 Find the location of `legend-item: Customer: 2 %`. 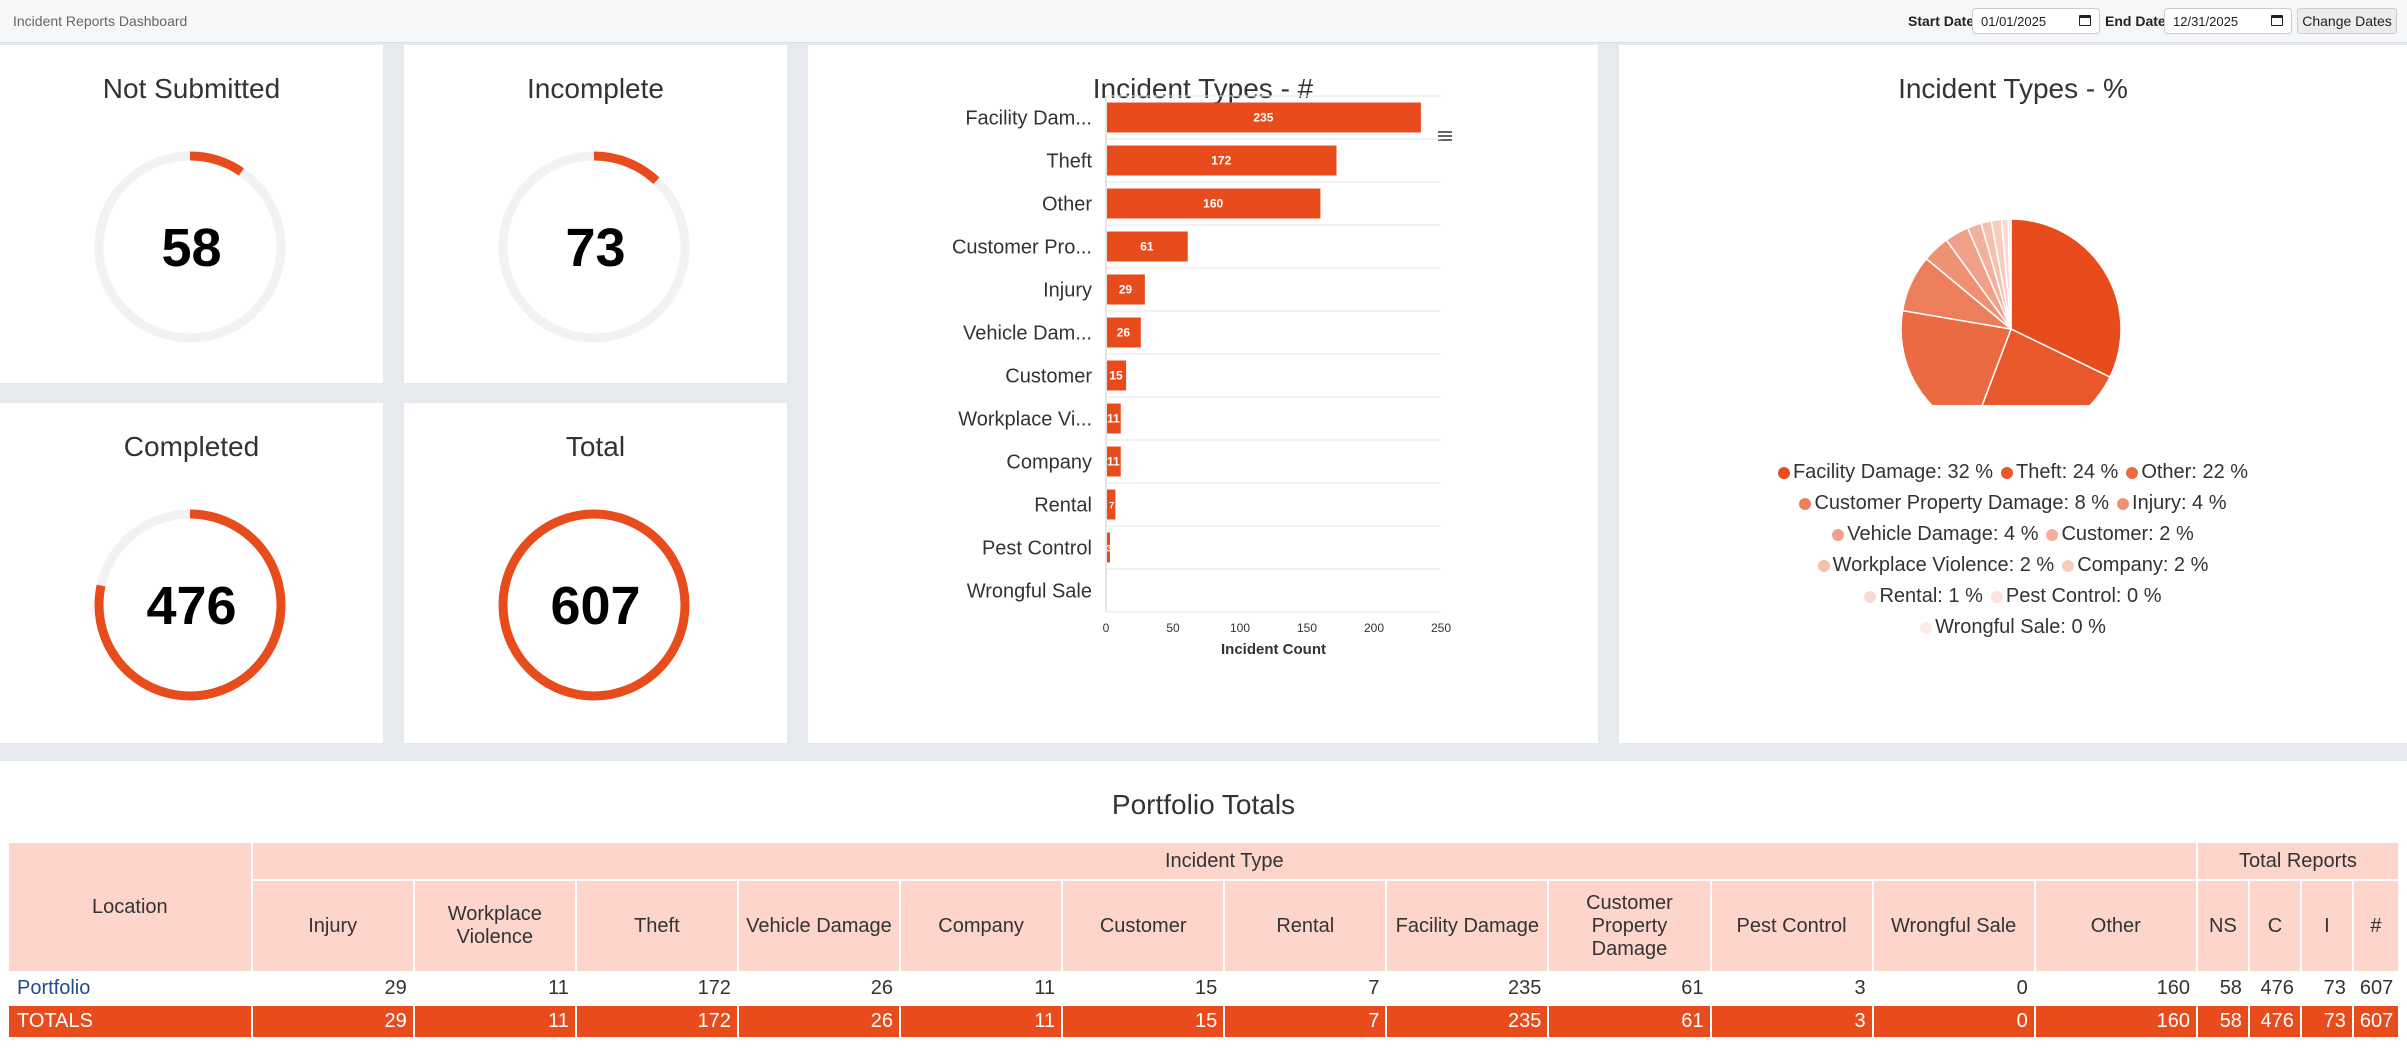

legend-item: Customer: 2 % is located at coordinates (2120, 534).